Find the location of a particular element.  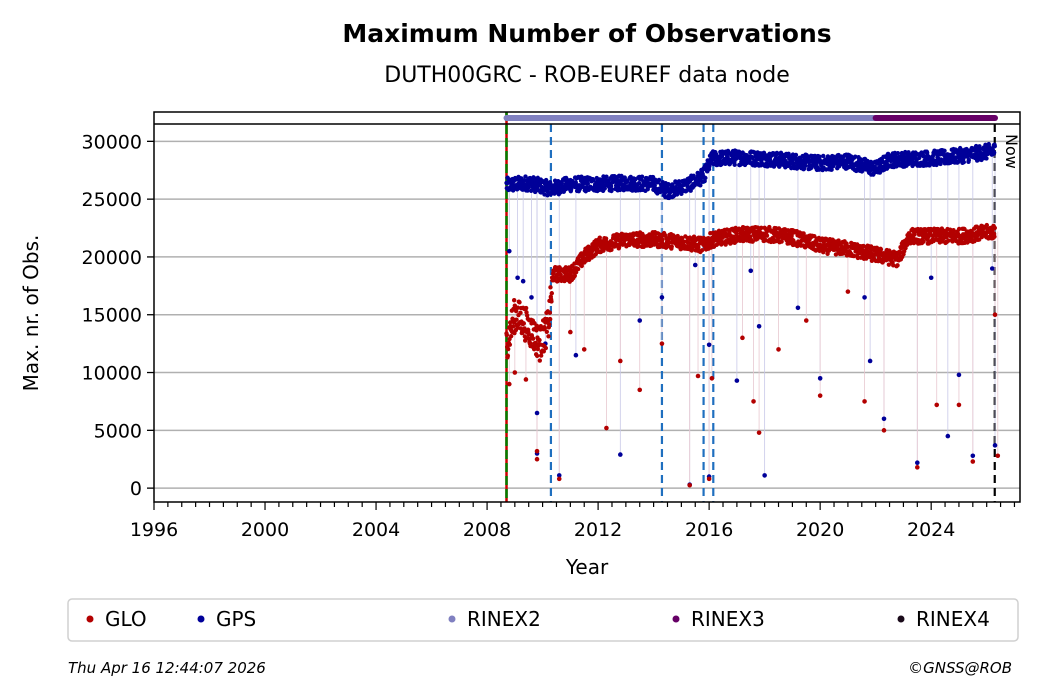

chart-subtitle: DUTH00GRC - ROB-EUREF data node is located at coordinates (586, 75).